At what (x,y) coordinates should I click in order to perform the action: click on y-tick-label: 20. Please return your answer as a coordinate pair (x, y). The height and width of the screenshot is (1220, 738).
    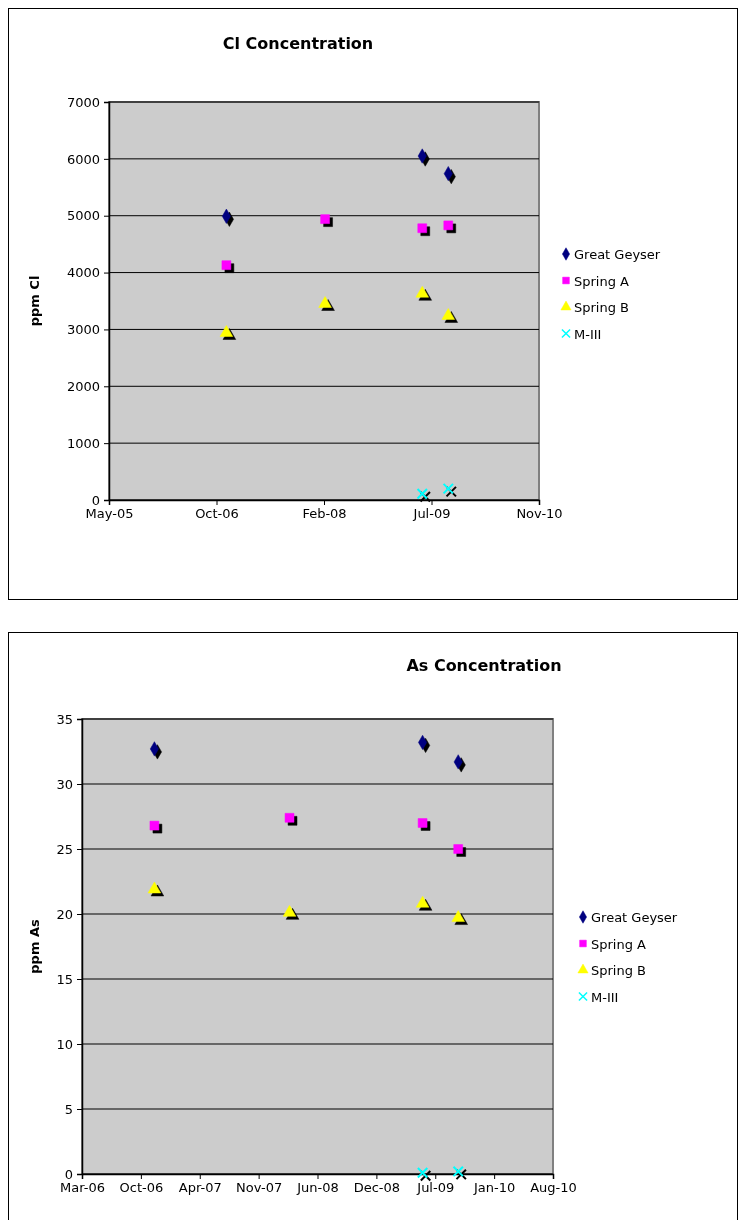
    Looking at the image, I should click on (64, 914).